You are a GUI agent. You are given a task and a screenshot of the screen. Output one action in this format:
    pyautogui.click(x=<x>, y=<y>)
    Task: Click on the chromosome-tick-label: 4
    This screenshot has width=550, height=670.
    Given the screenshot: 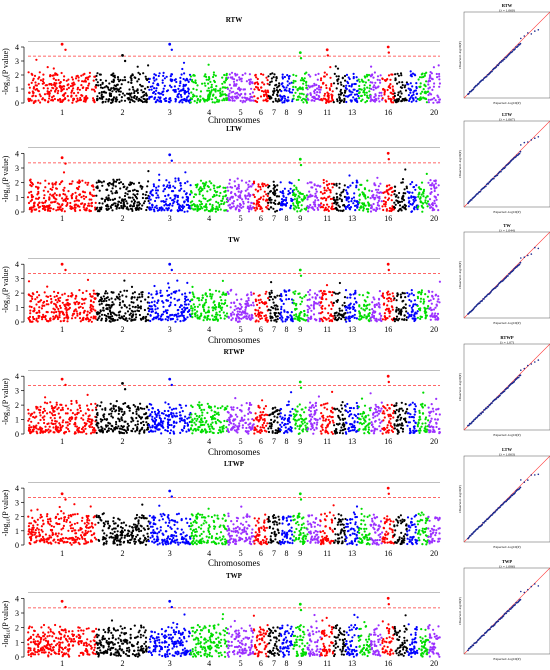 What is the action you would take?
    pyautogui.click(x=209, y=329)
    